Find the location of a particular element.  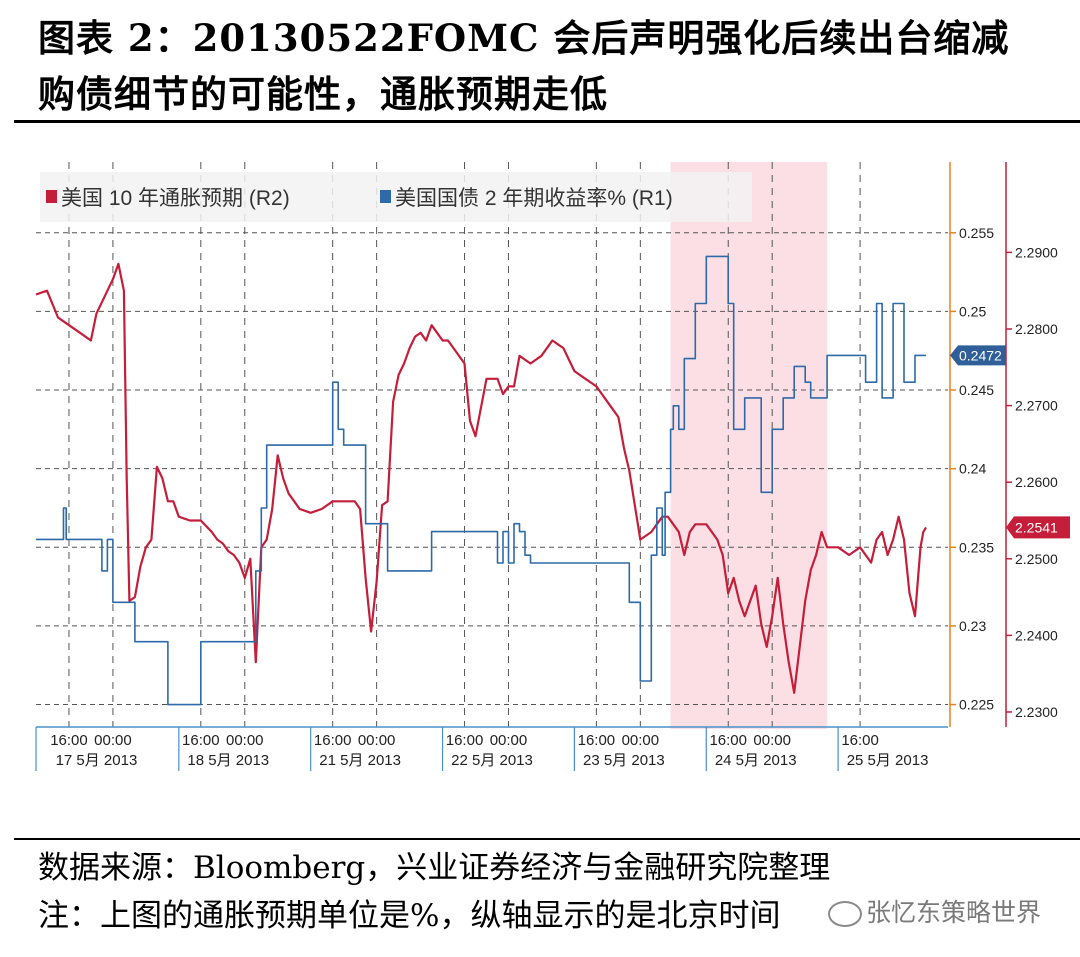

legend-background is located at coordinates (396, 197).